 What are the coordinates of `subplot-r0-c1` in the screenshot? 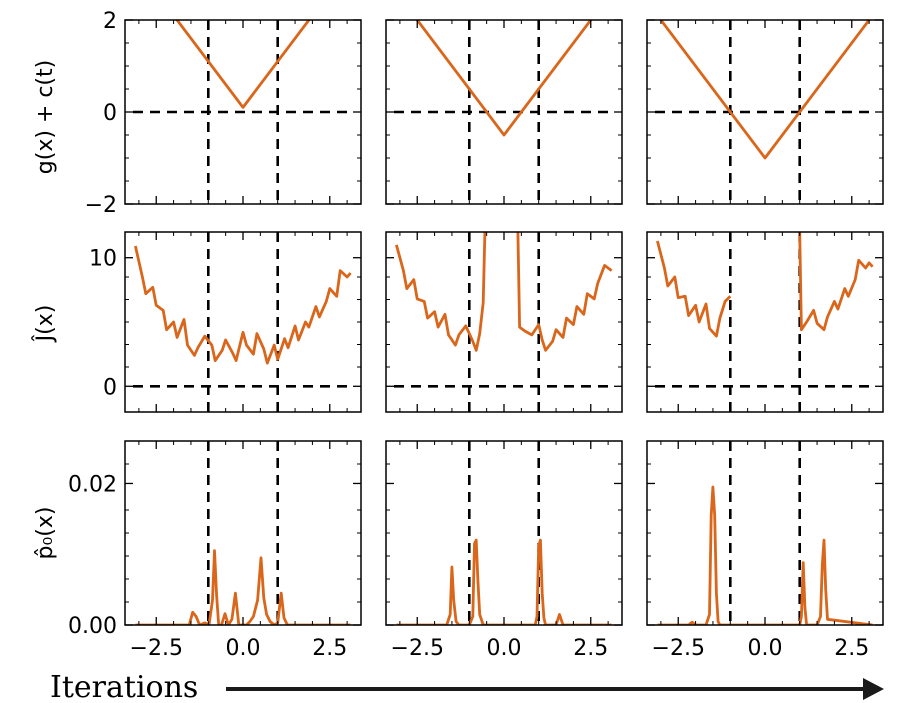 It's located at (504, 112).